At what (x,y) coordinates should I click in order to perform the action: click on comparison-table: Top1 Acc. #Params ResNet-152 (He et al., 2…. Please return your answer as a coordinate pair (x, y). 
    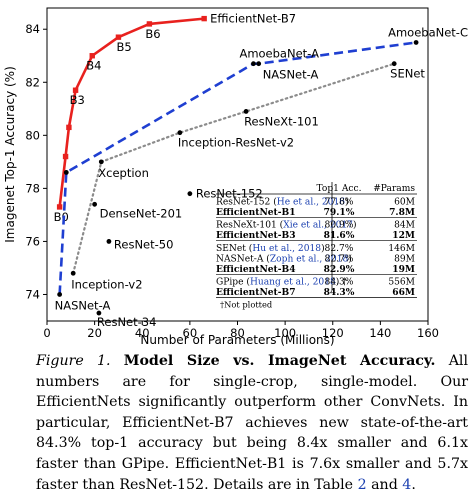
    Looking at the image, I should click on (316, 246).